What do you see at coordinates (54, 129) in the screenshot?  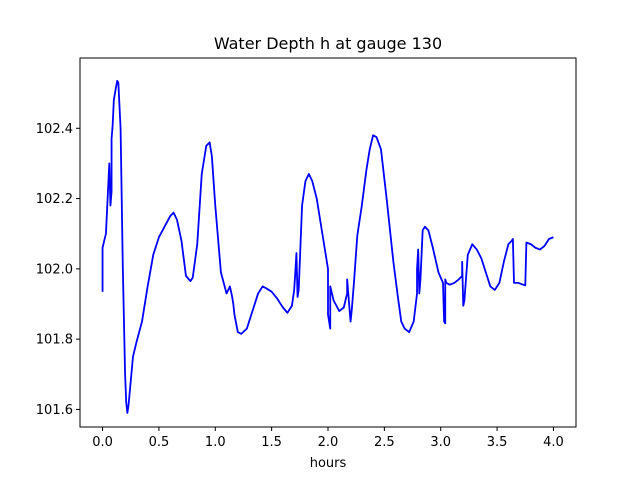 I see `y-tick-label: 102.4` at bounding box center [54, 129].